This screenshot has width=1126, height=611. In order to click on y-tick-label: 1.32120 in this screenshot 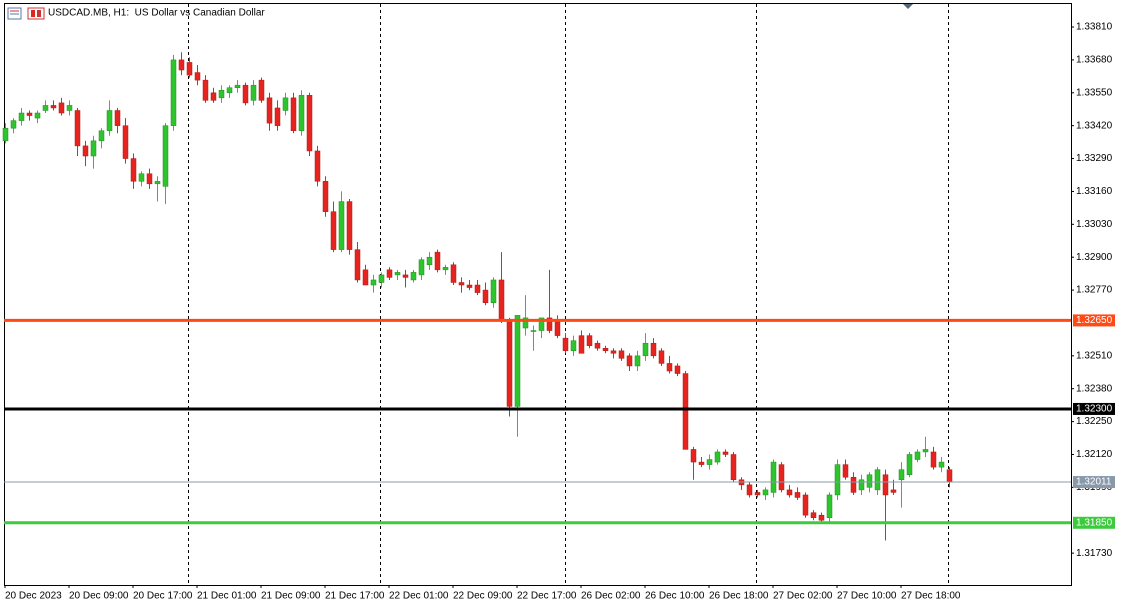, I will do `click(1094, 454)`.